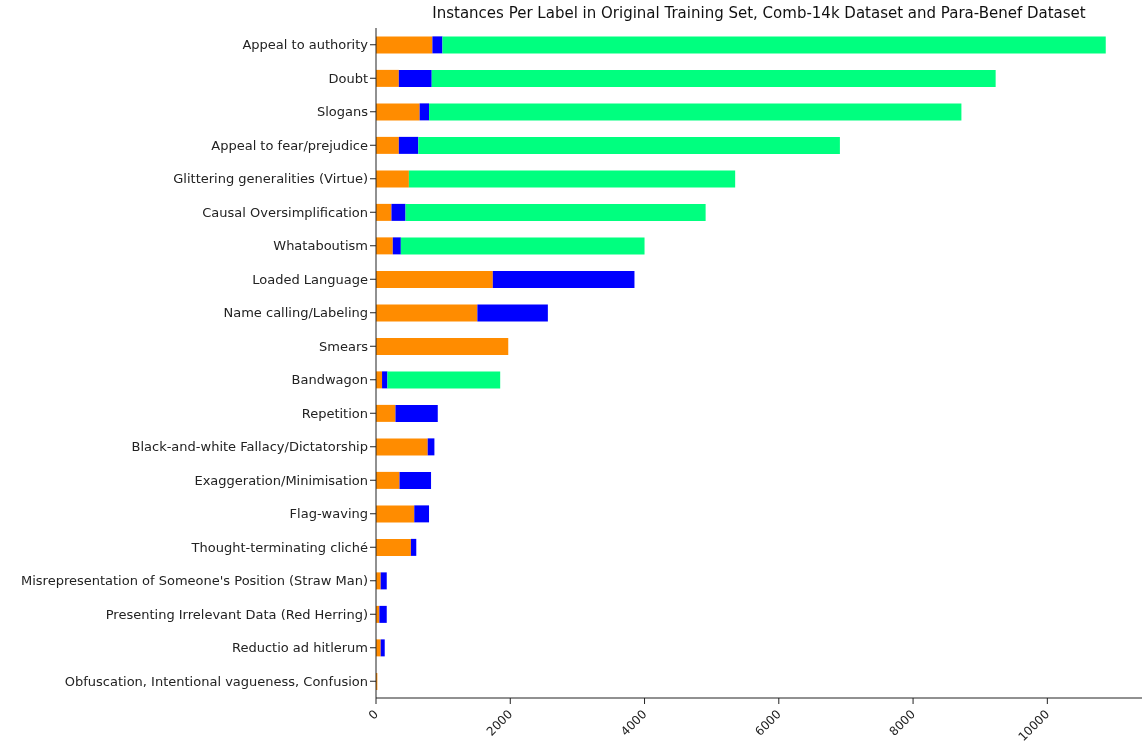  I want to click on y-tick-label: Exaggeration/Minimisation, so click(281, 480).